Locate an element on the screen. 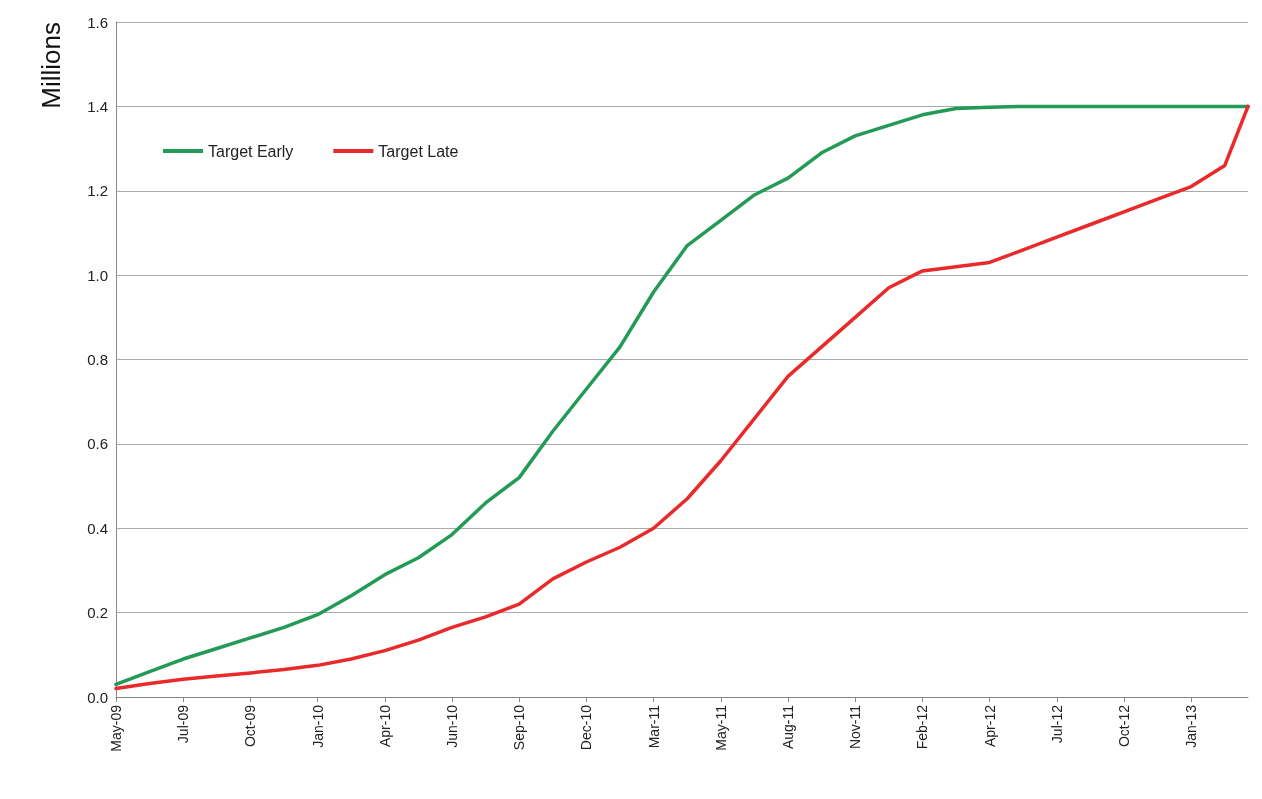  x-tick-label: Apr-12 is located at coordinates (989, 726).